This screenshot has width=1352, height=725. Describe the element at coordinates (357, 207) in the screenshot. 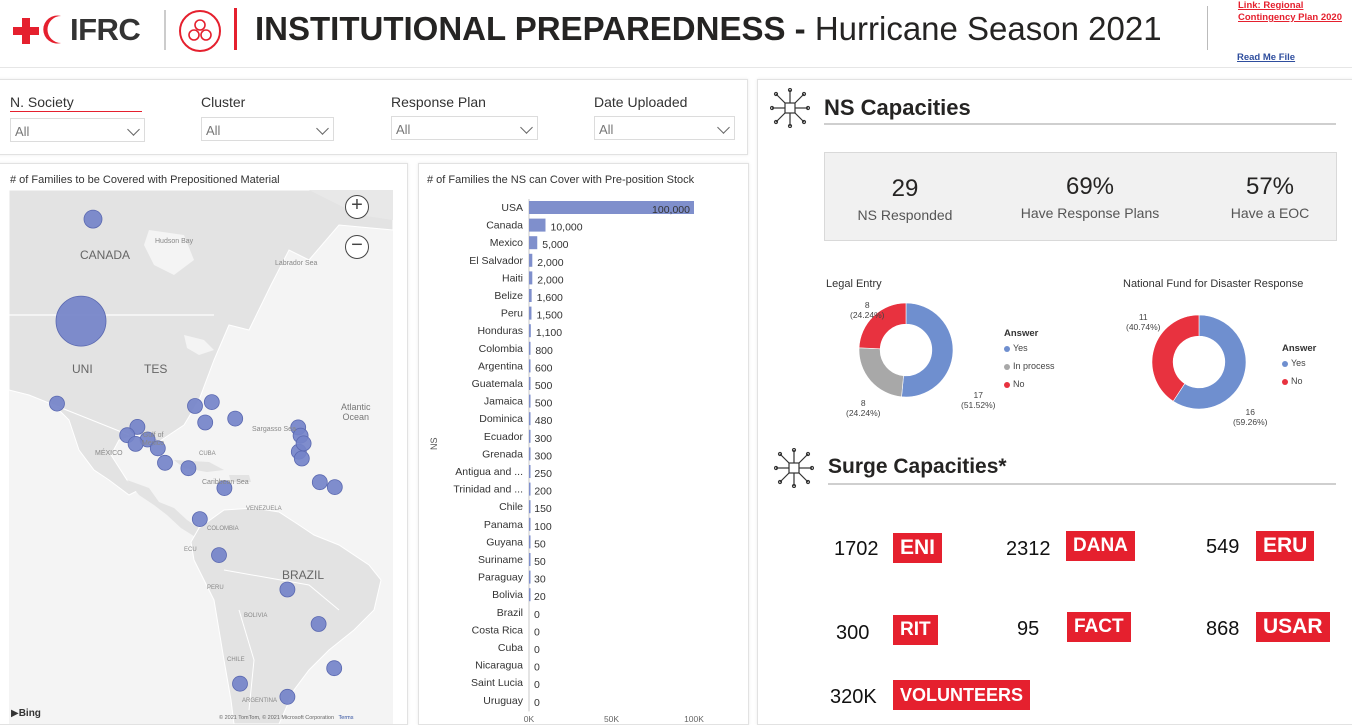

I see `zoom-in-button: +` at that location.